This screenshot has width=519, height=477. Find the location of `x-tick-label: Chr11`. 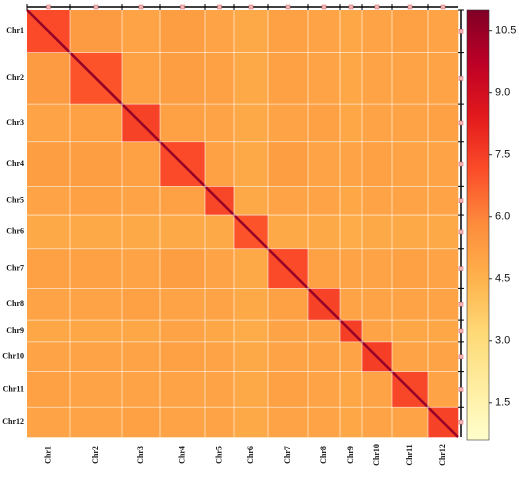

x-tick-label: Chr11 is located at coordinates (409, 454).